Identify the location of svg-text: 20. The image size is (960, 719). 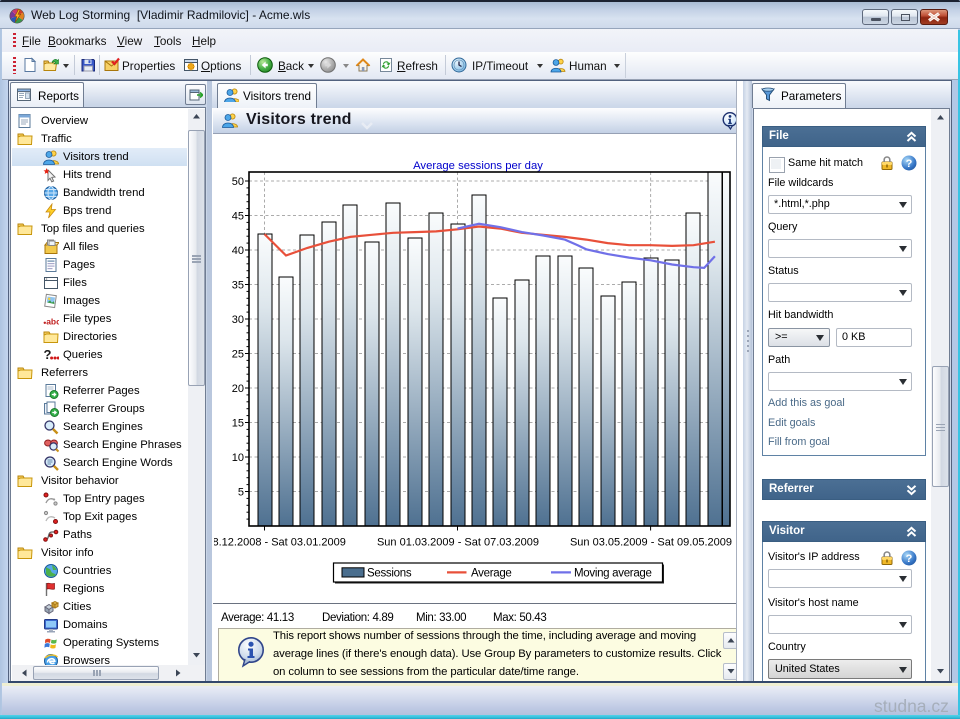
(238, 389).